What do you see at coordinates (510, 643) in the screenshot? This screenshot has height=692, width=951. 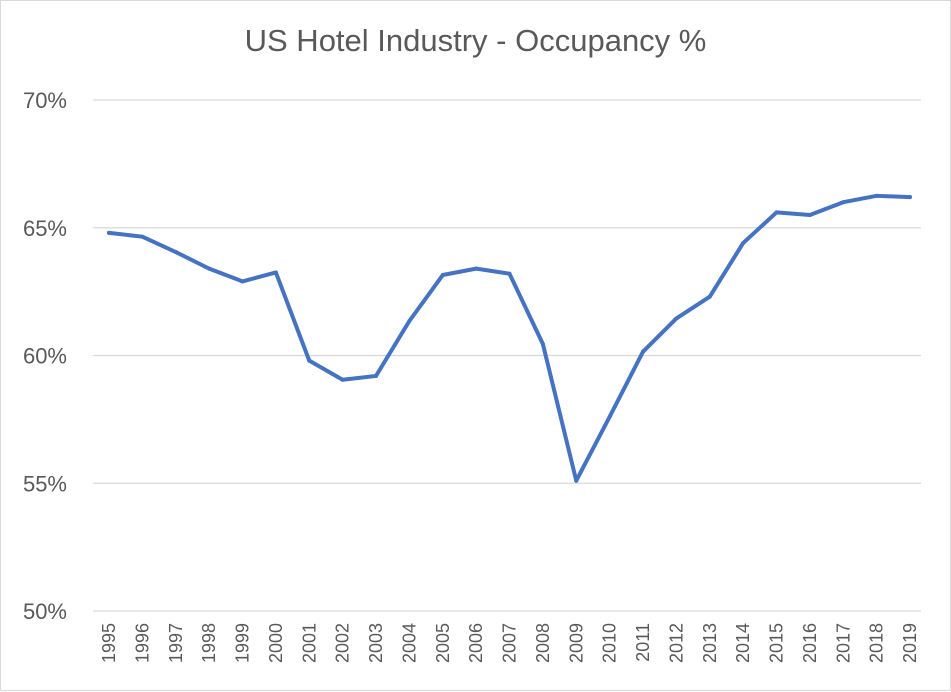 I see `x-tick-label: 2007` at bounding box center [510, 643].